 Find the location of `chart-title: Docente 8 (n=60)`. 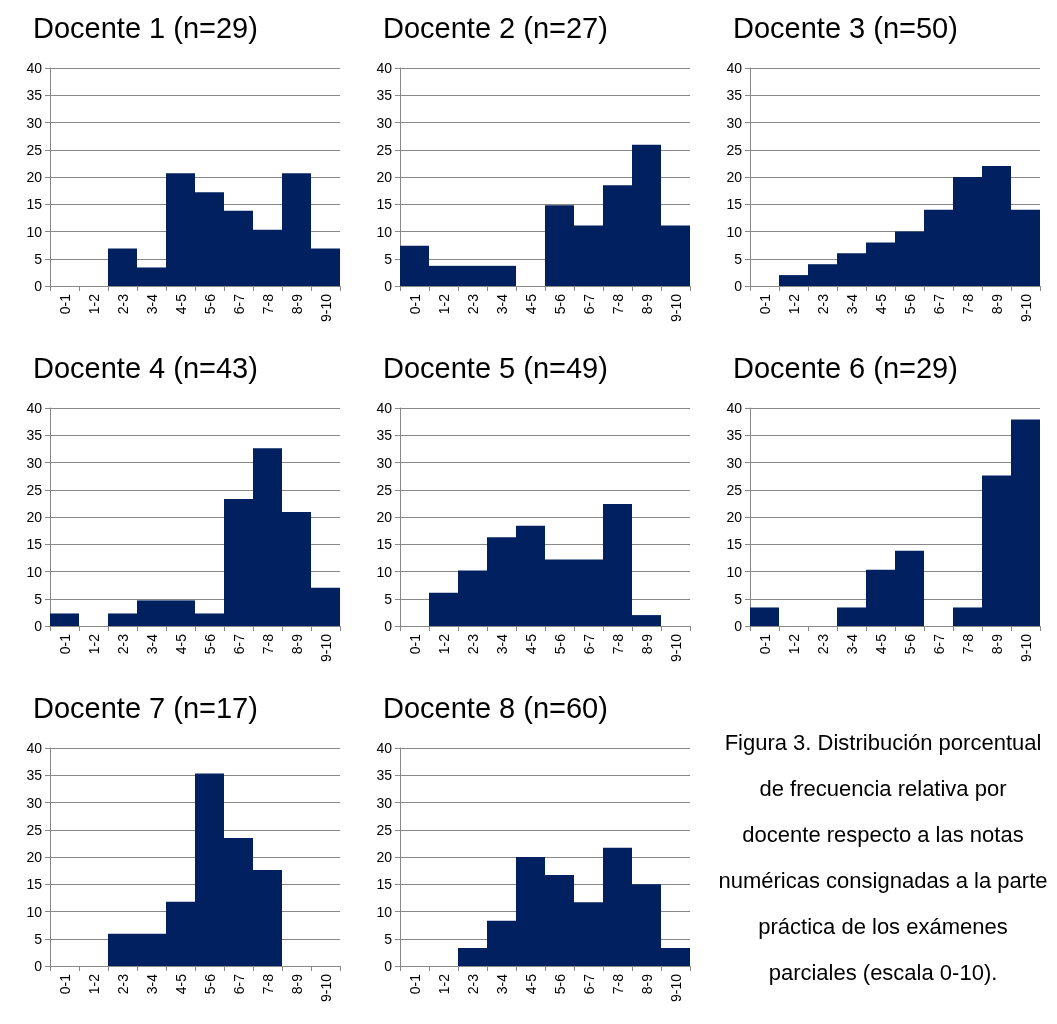

chart-title: Docente 8 (n=60) is located at coordinates (495, 707).